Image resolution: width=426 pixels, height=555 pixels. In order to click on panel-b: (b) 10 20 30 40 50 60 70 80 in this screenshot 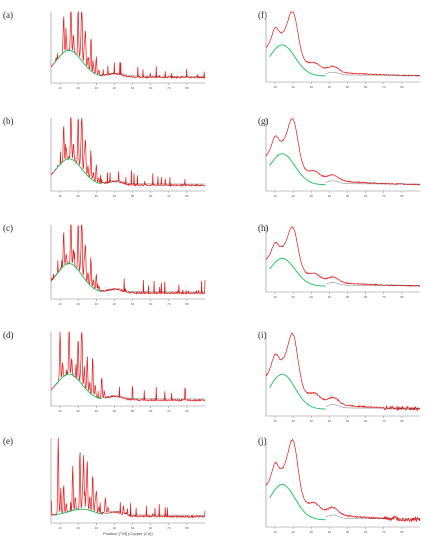, I will do `click(104, 157)`.